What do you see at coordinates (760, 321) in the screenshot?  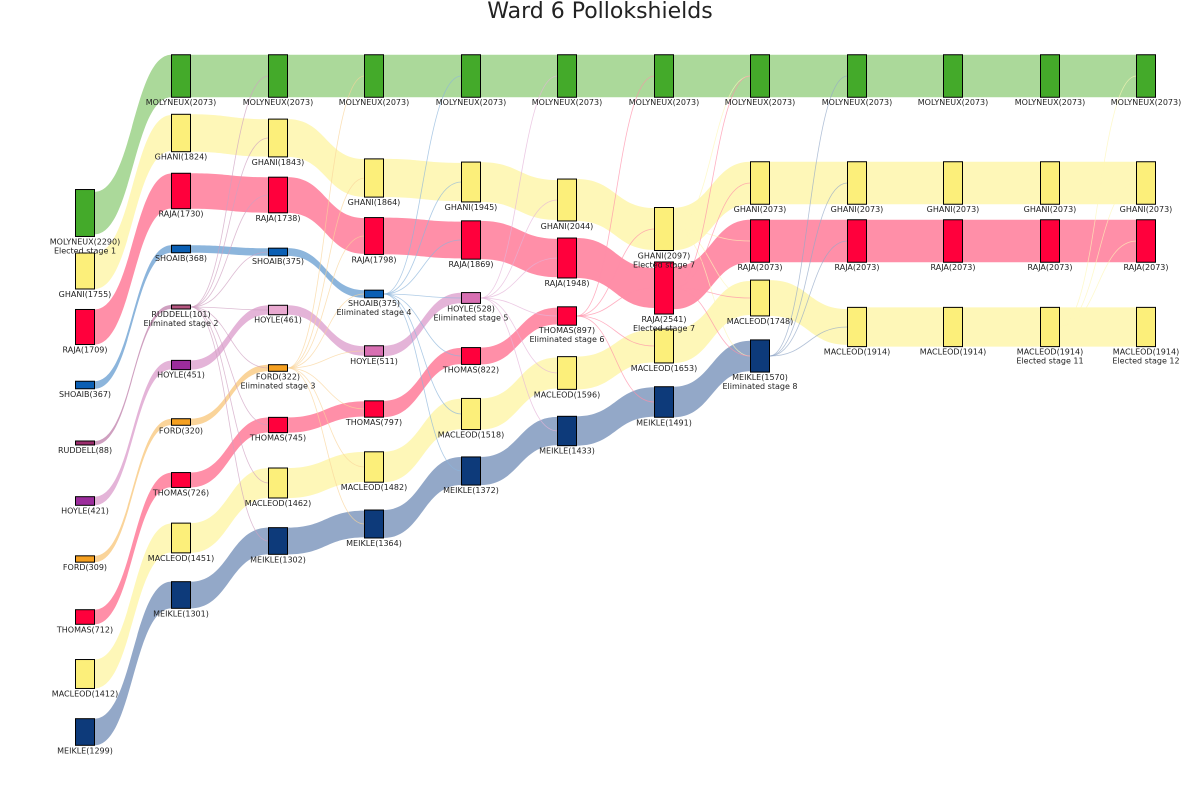 I see `node-label: MACLEOD(1748)` at bounding box center [760, 321].